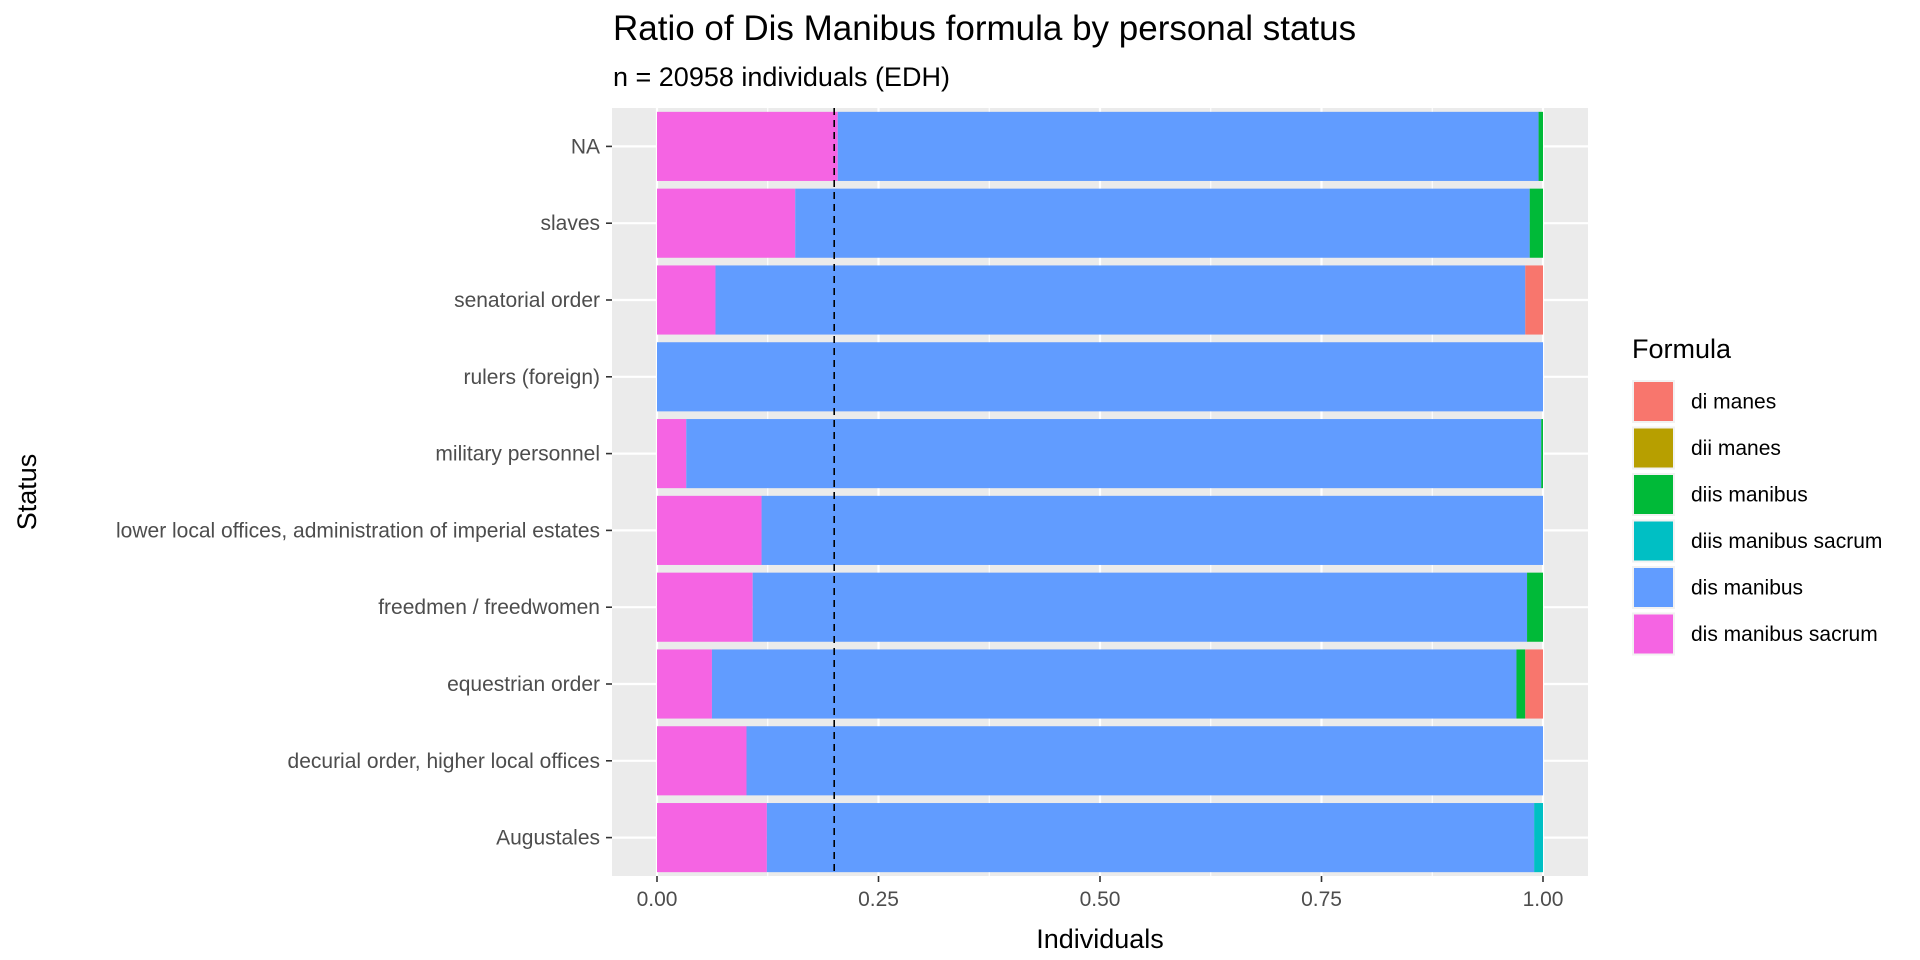 The height and width of the screenshot is (960, 1920). I want to click on y-tick-label: NA, so click(585, 146).